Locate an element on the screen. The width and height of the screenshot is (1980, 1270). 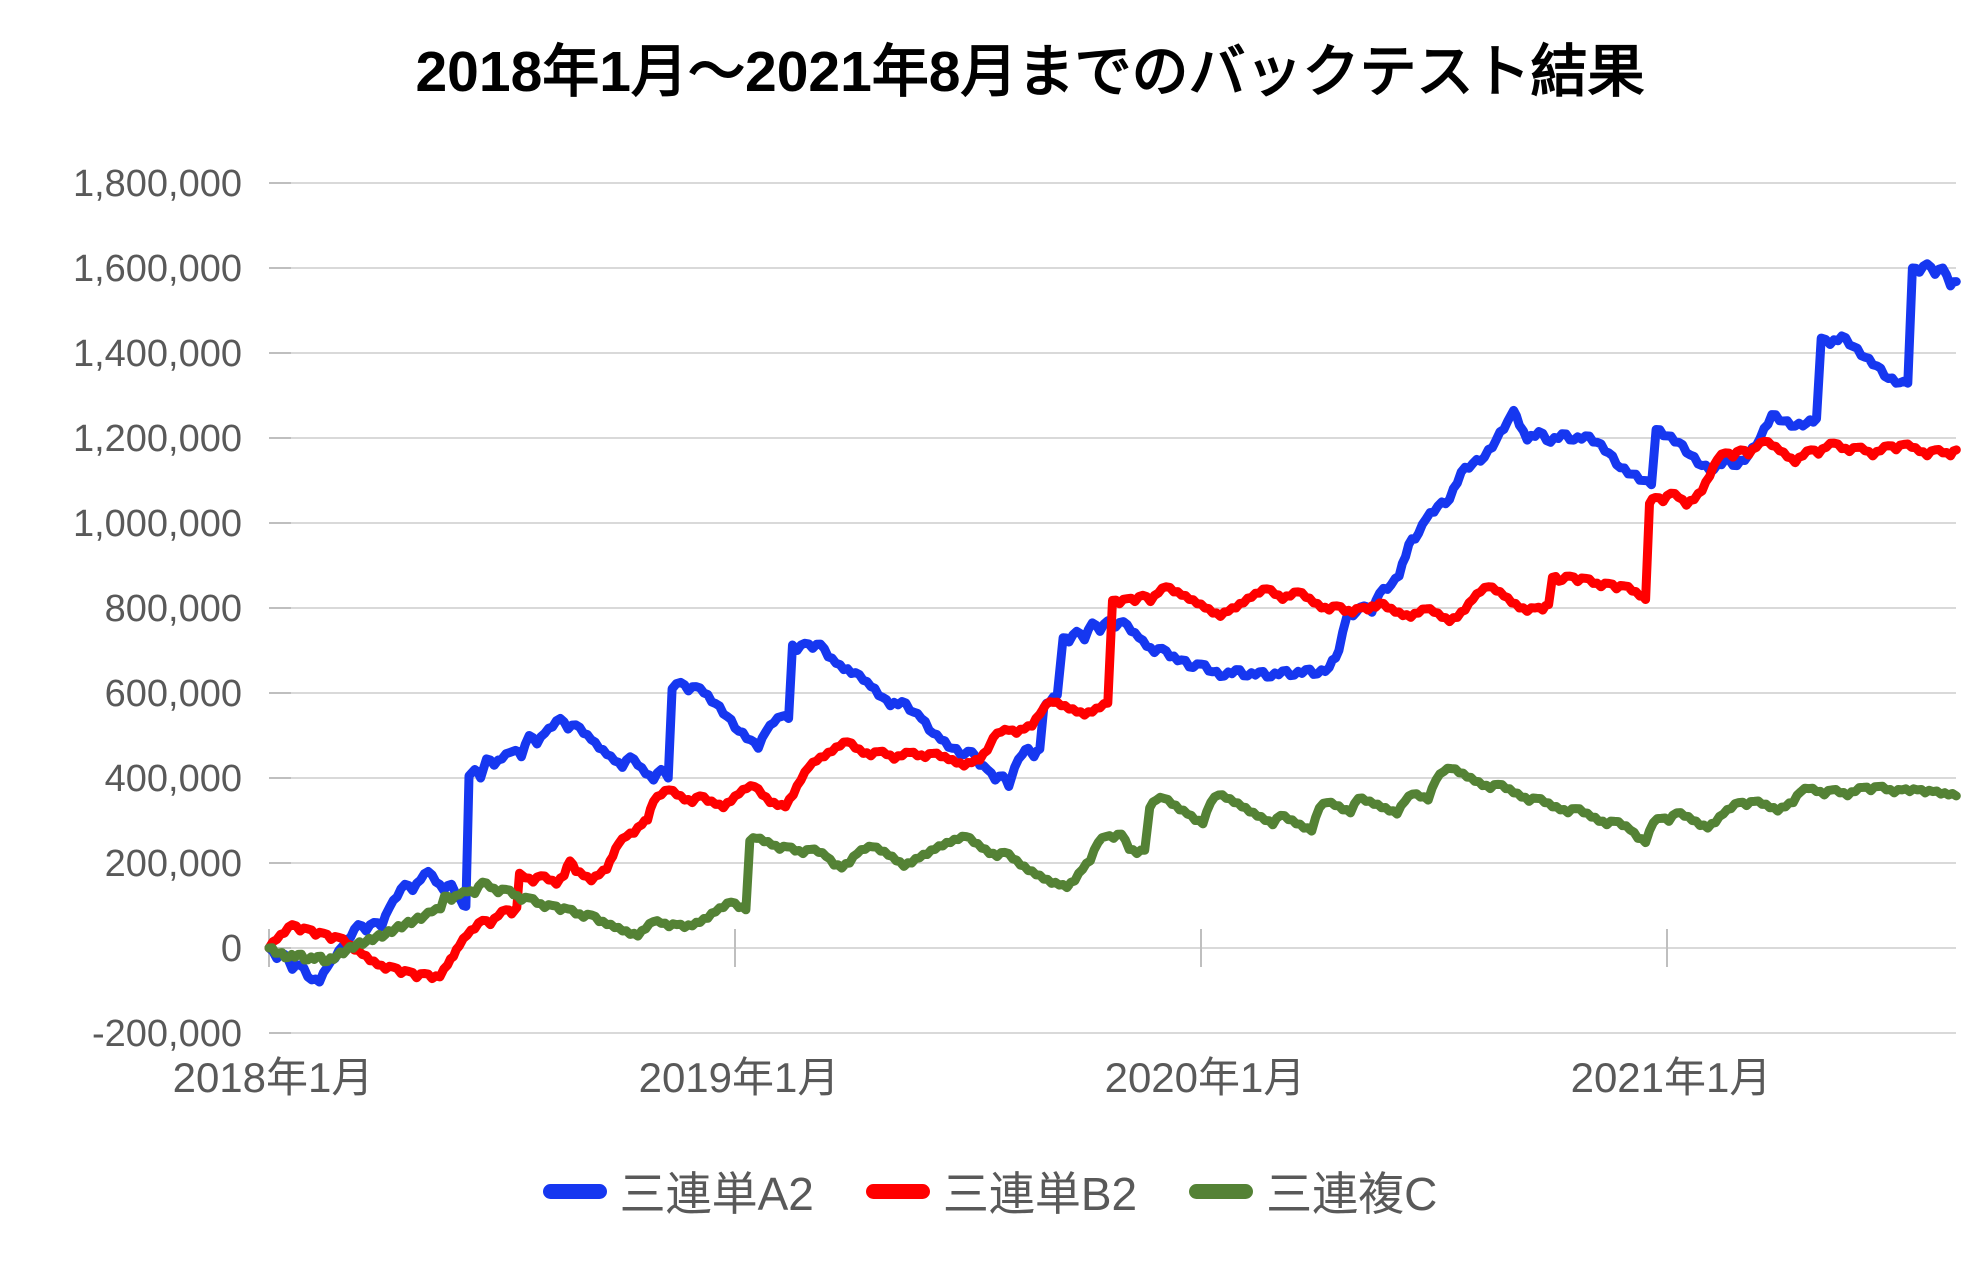
series-b2-swatch-icon is located at coordinates (897, 1191).